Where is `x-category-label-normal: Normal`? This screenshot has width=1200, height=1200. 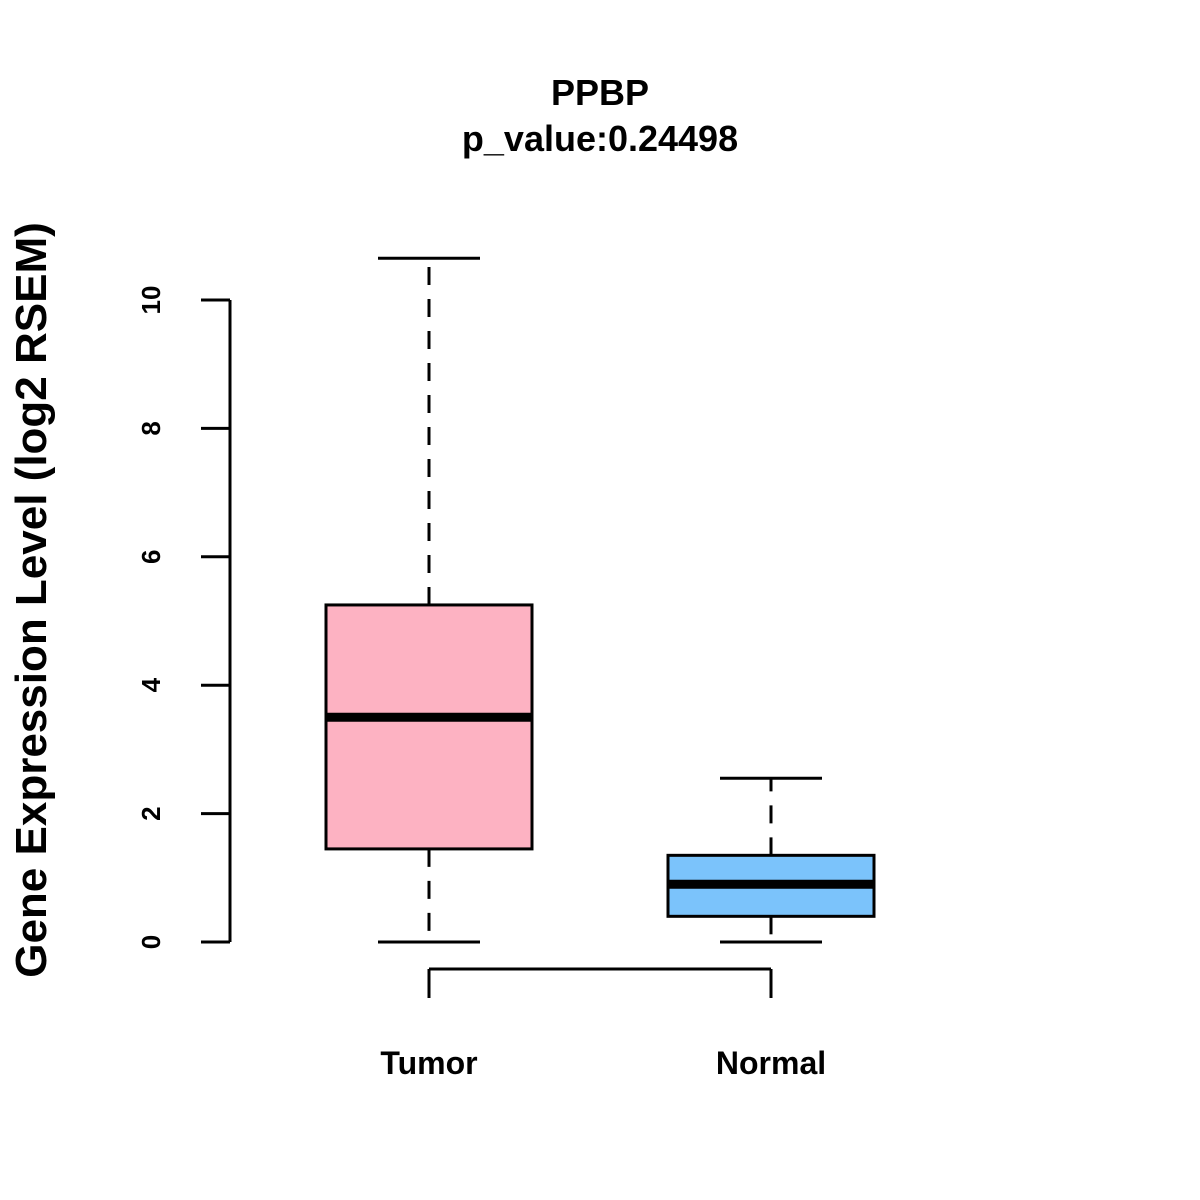 x-category-label-normal: Normal is located at coordinates (771, 1063).